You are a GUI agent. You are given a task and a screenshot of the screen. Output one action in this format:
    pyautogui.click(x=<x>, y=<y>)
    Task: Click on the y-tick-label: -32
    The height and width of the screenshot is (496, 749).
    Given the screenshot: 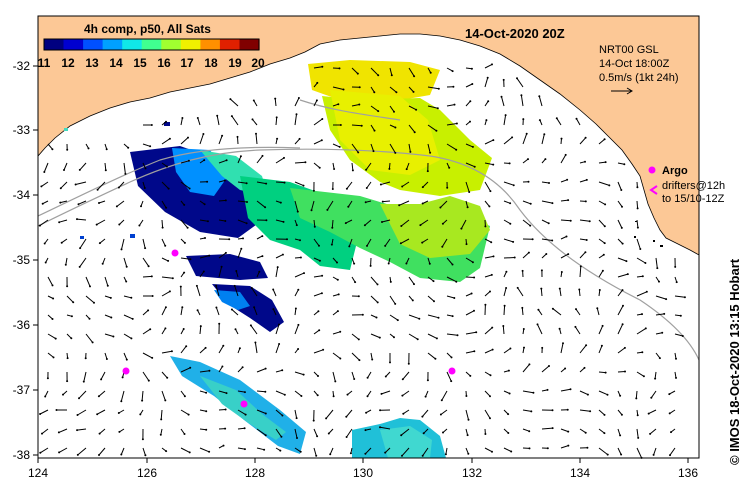 What is the action you would take?
    pyautogui.click(x=22, y=66)
    